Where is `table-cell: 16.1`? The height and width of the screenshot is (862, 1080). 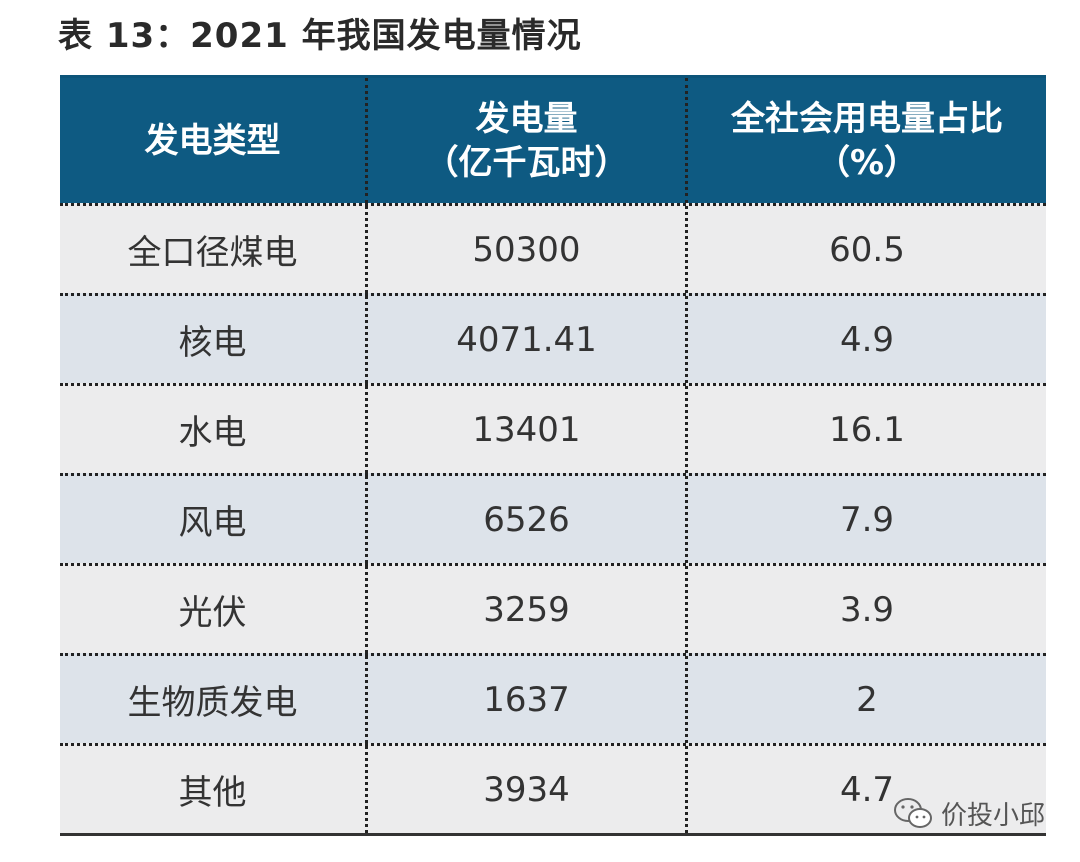 table-cell: 16.1 is located at coordinates (865, 429).